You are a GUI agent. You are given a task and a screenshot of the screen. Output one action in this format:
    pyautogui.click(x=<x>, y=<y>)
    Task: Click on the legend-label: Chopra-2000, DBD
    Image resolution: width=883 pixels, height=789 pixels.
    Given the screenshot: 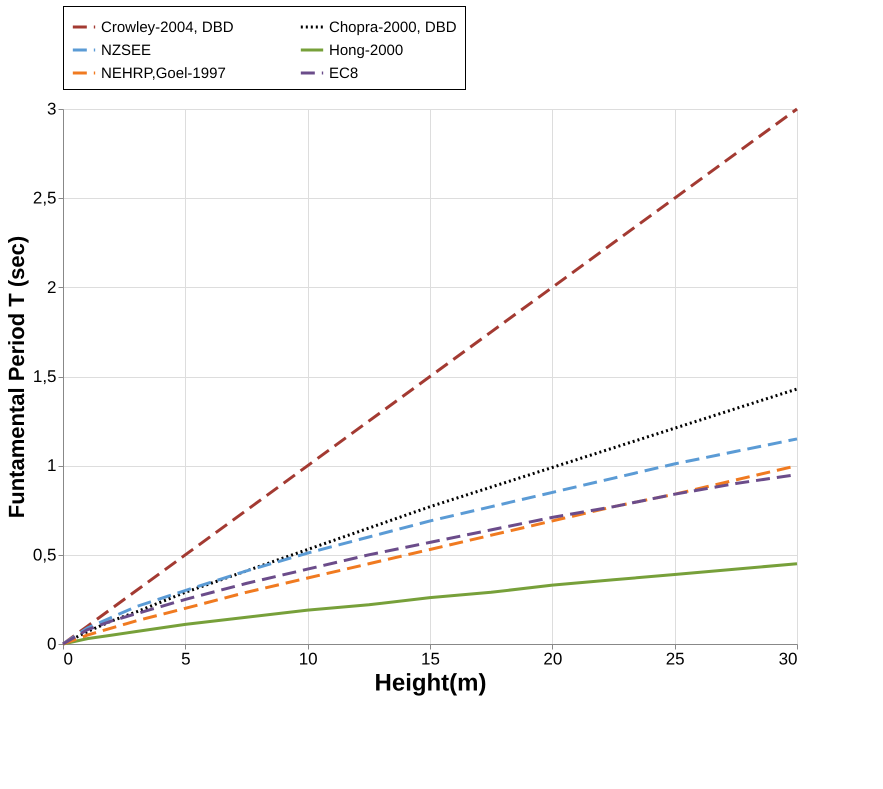 What is the action you would take?
    pyautogui.click(x=393, y=27)
    